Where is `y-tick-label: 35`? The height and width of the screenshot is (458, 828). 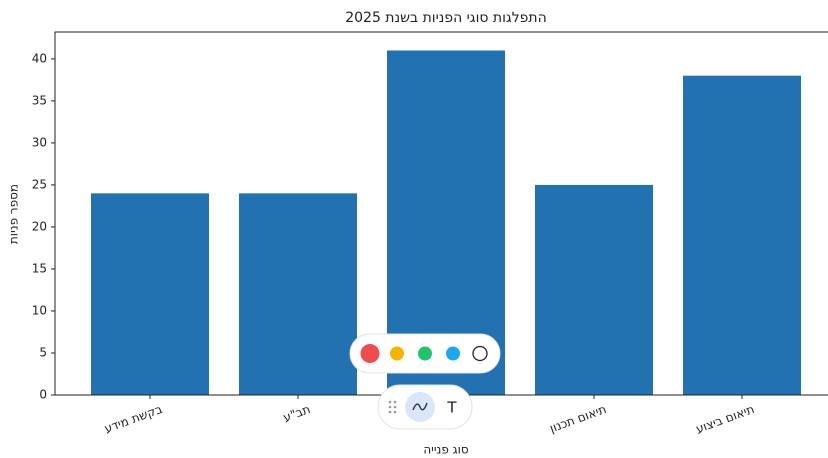
y-tick-label: 35 is located at coordinates (39, 100).